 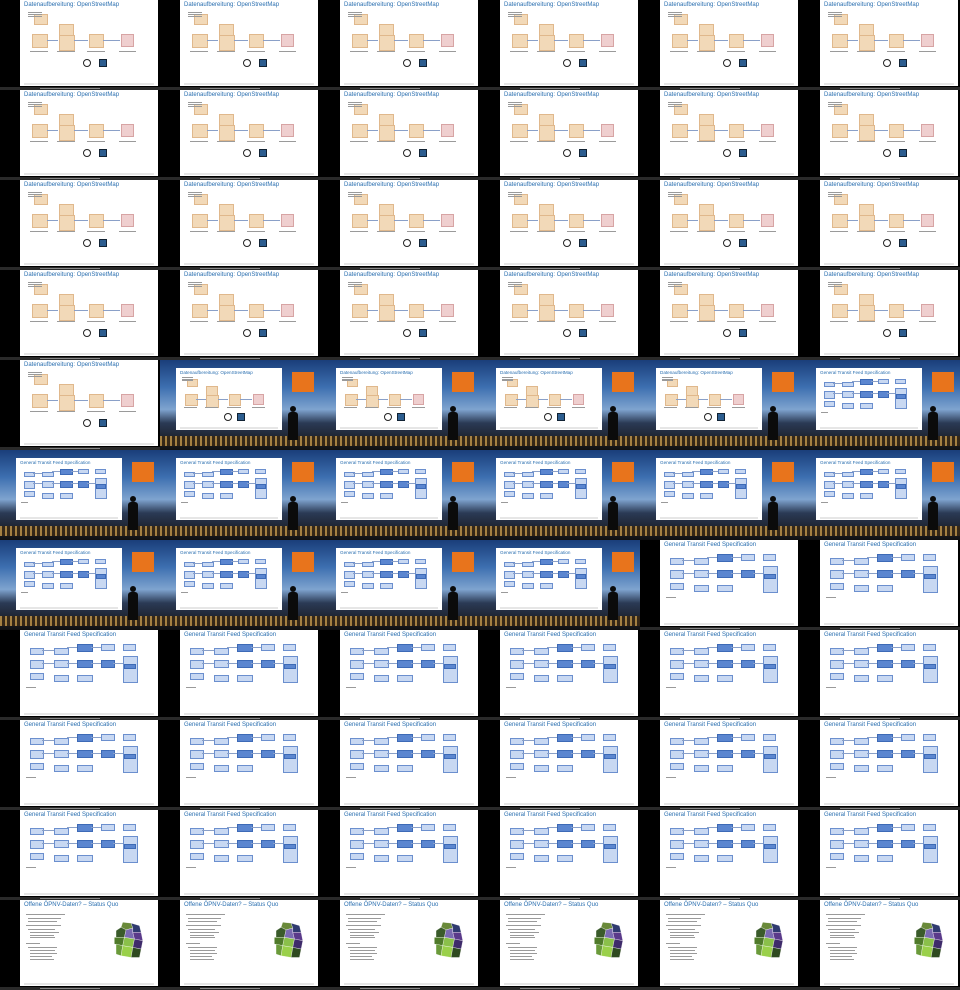 What do you see at coordinates (229, 428) in the screenshot?
I see `slide-footer-rule` at bounding box center [229, 428].